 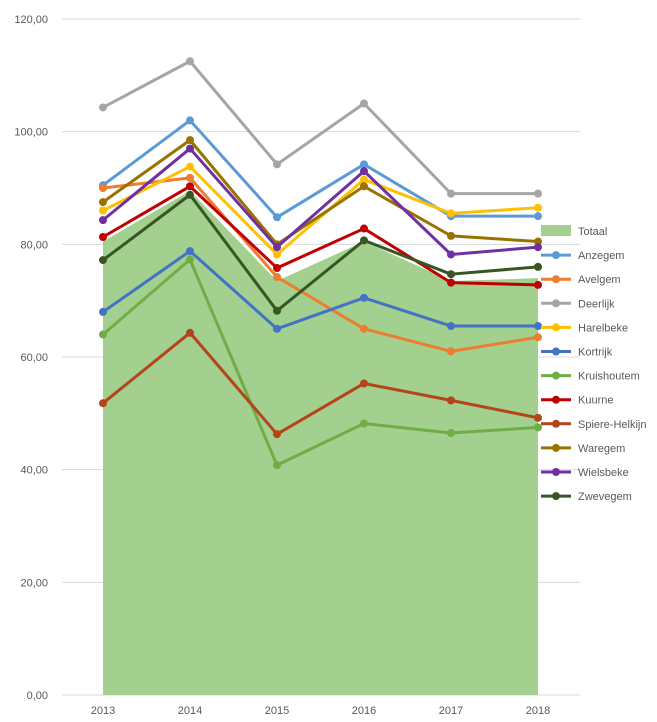 I want to click on y-tick-label: 0,00, so click(x=37, y=696).